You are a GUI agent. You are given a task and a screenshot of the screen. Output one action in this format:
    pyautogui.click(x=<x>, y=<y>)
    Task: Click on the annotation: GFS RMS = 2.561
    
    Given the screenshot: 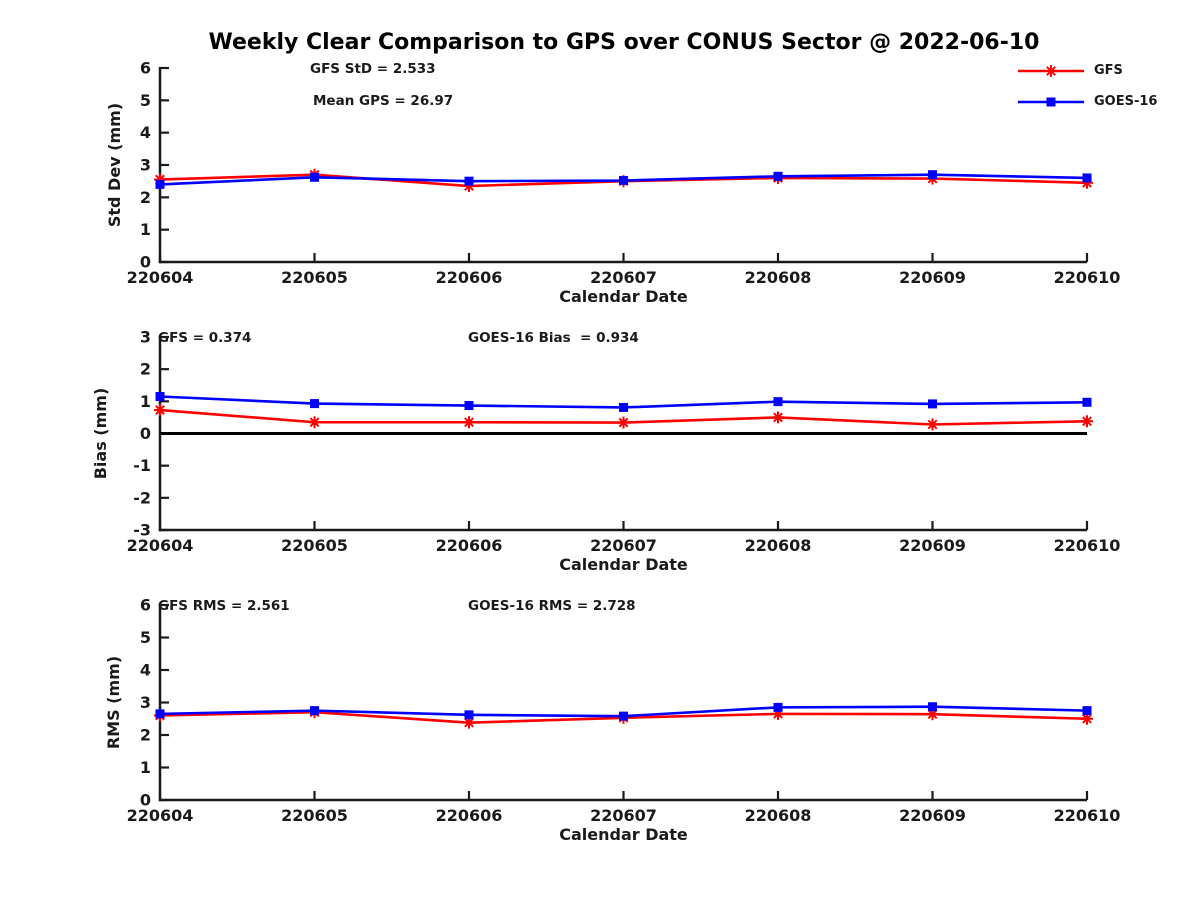 What is the action you would take?
    pyautogui.click(x=224, y=606)
    